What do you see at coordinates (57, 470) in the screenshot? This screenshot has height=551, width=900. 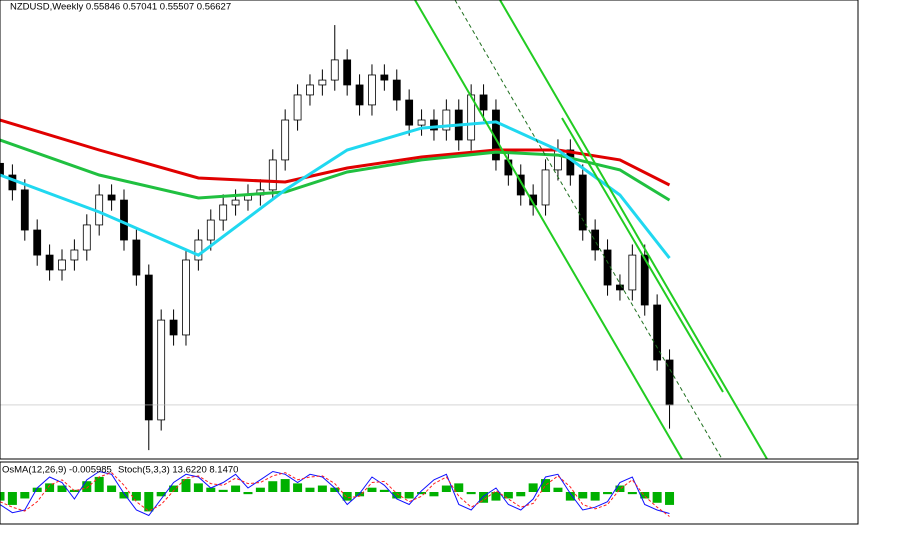 I see `osma-label: OsMA(12,26,9) -0.005985` at bounding box center [57, 470].